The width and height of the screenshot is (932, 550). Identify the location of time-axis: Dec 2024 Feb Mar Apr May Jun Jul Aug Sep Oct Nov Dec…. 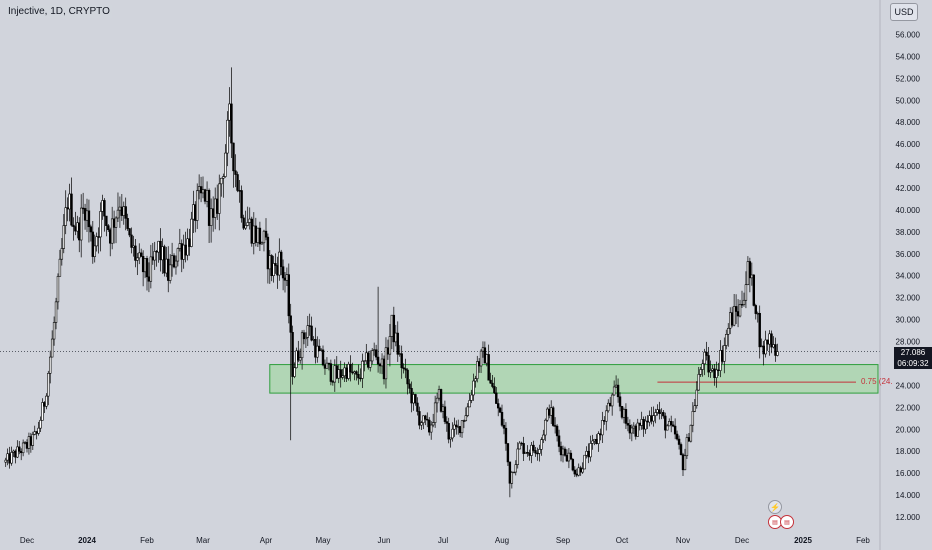
(445, 540).